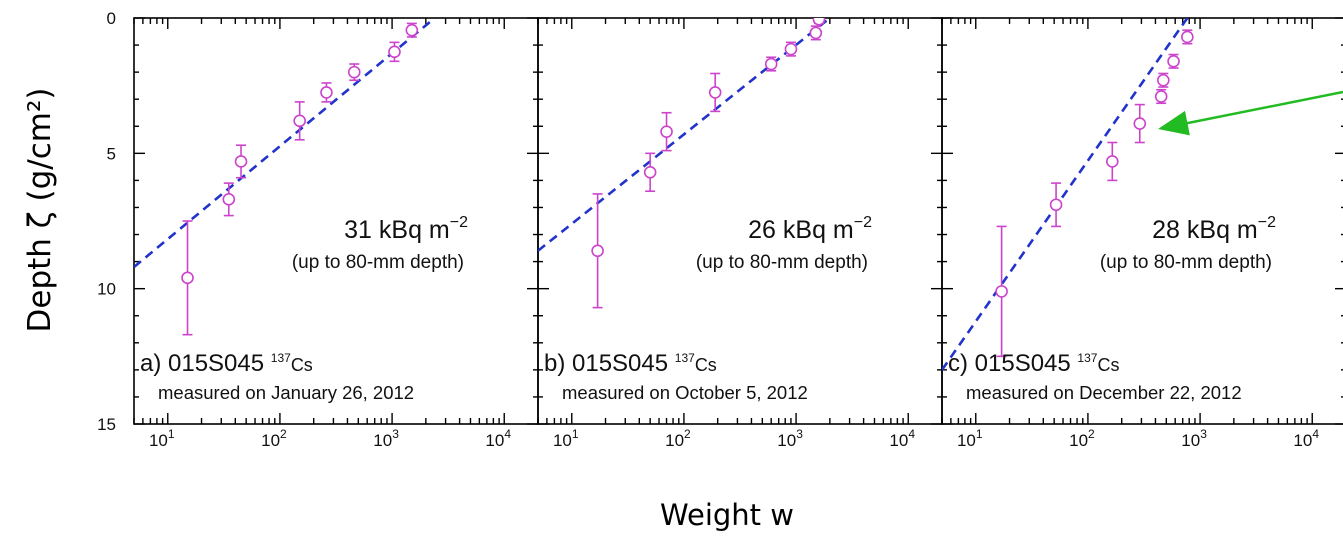  I want to click on sample-label: a) 015S045 137Cs, so click(226, 363).